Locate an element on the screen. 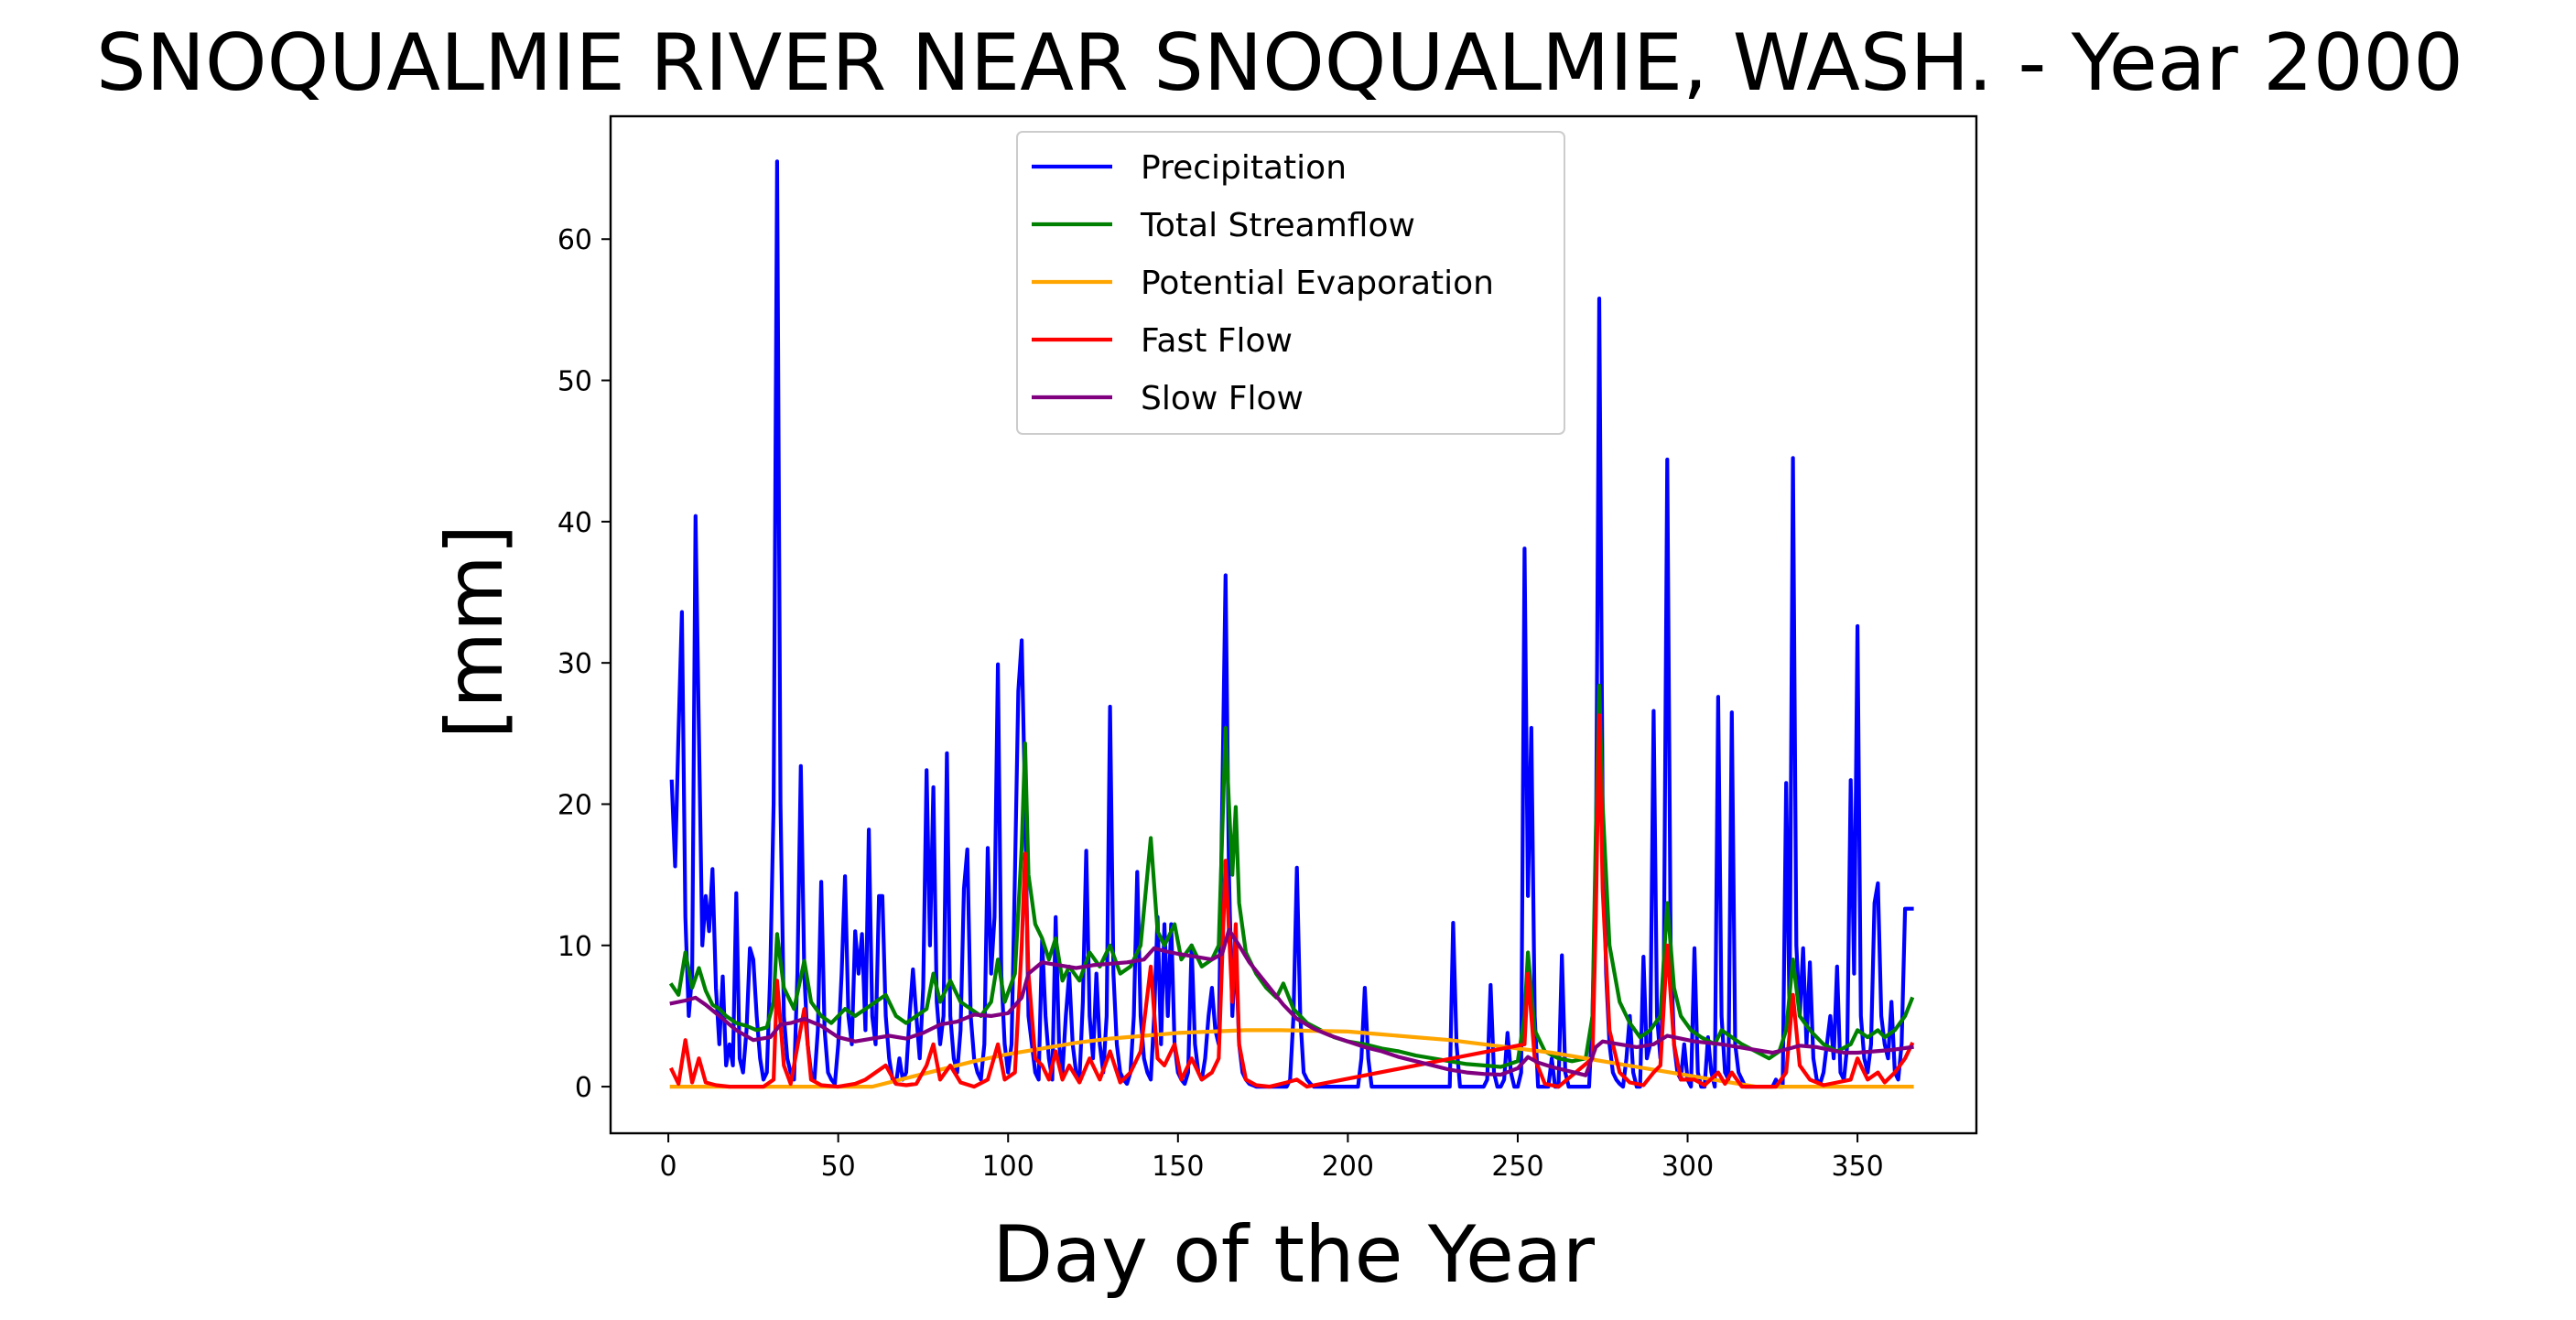  x-tick-label: 150 is located at coordinates (1178, 1167).